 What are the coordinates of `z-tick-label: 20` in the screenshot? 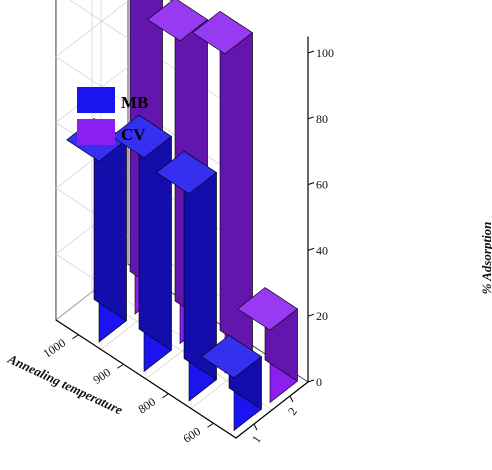 It's located at (322, 316).